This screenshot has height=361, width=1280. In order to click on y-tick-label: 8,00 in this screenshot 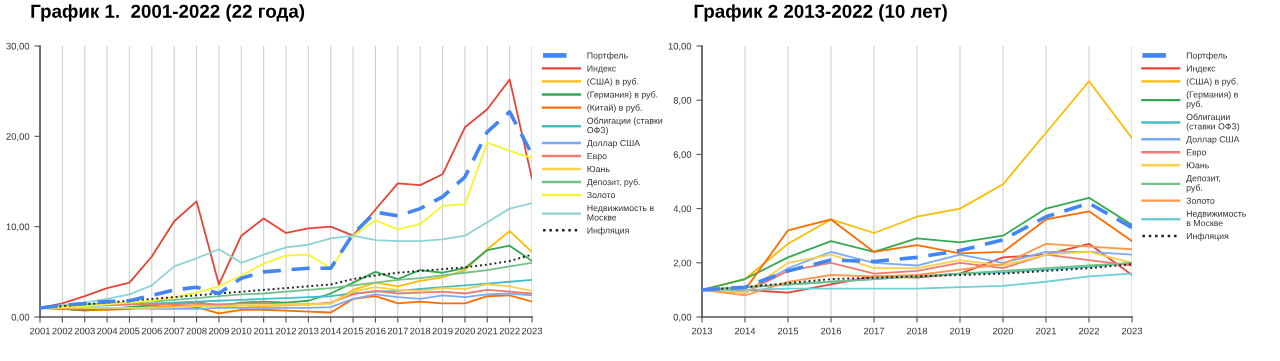, I will do `click(682, 101)`.